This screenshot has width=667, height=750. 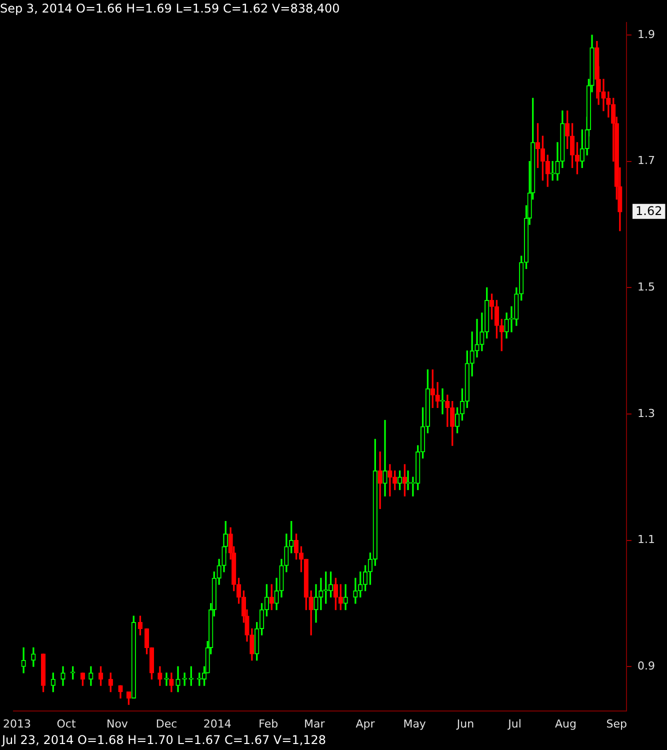 I want to click on y-tick-label: 1.3, so click(x=647, y=413).